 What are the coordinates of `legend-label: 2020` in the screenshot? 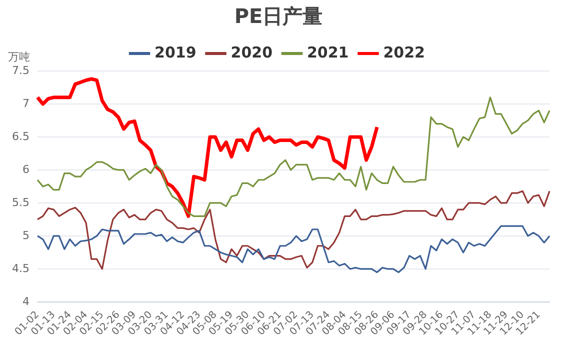 It's located at (251, 52).